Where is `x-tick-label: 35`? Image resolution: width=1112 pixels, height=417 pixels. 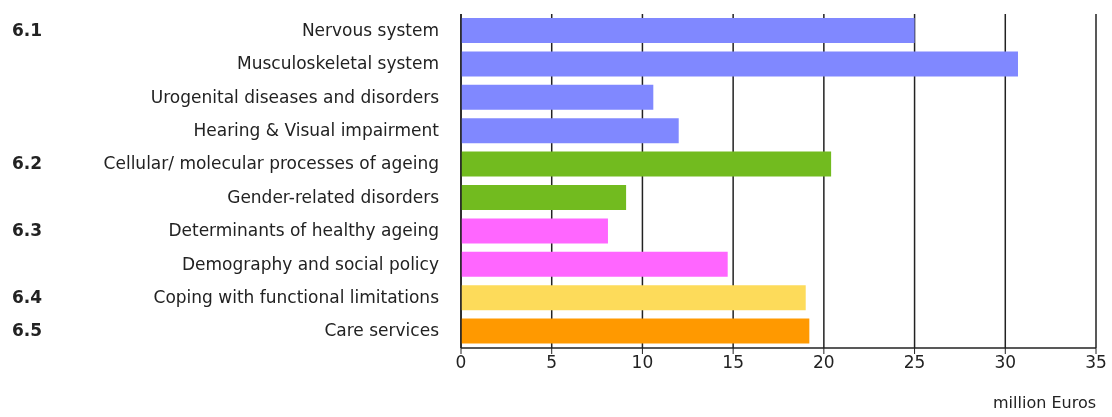
x-tick-label: 35 is located at coordinates (1096, 362).